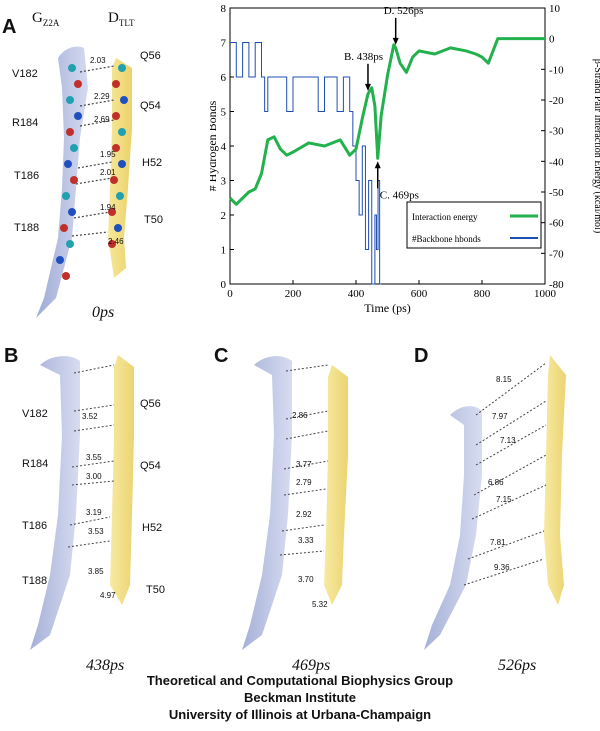 This screenshot has height=731, width=600. Describe the element at coordinates (94, 512) in the screenshot. I see `distance-label: 3.19` at that location.